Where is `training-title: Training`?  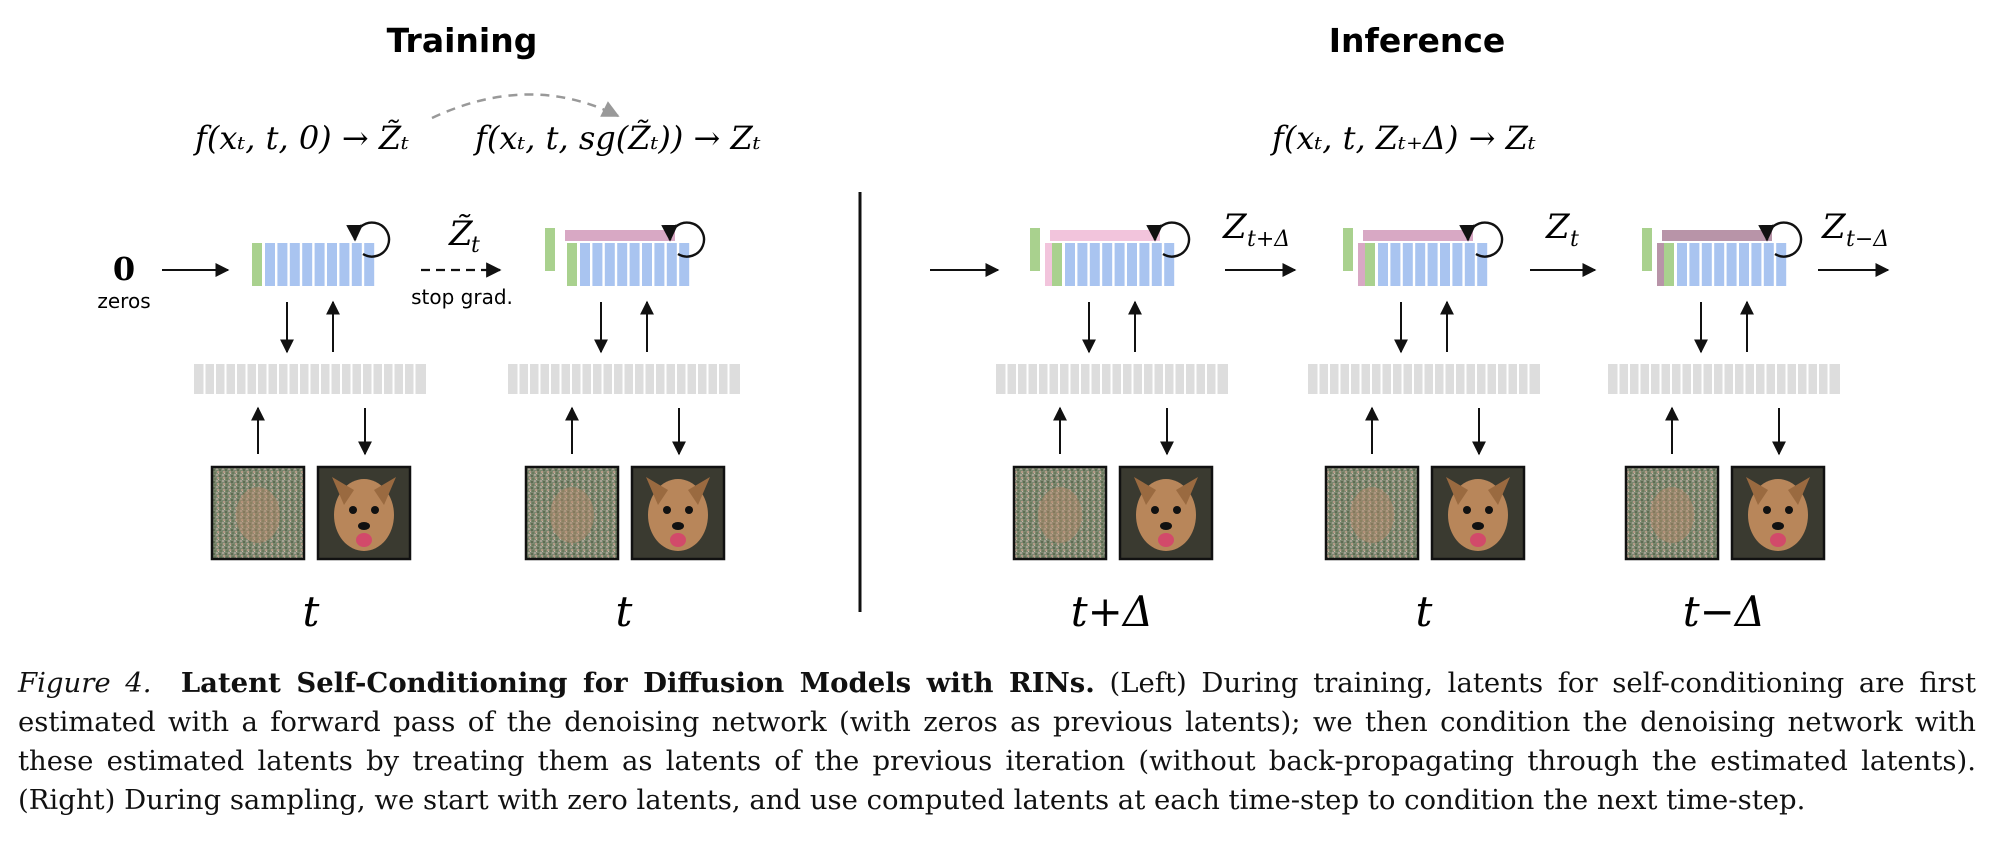
training-title: Training is located at coordinates (462, 40).